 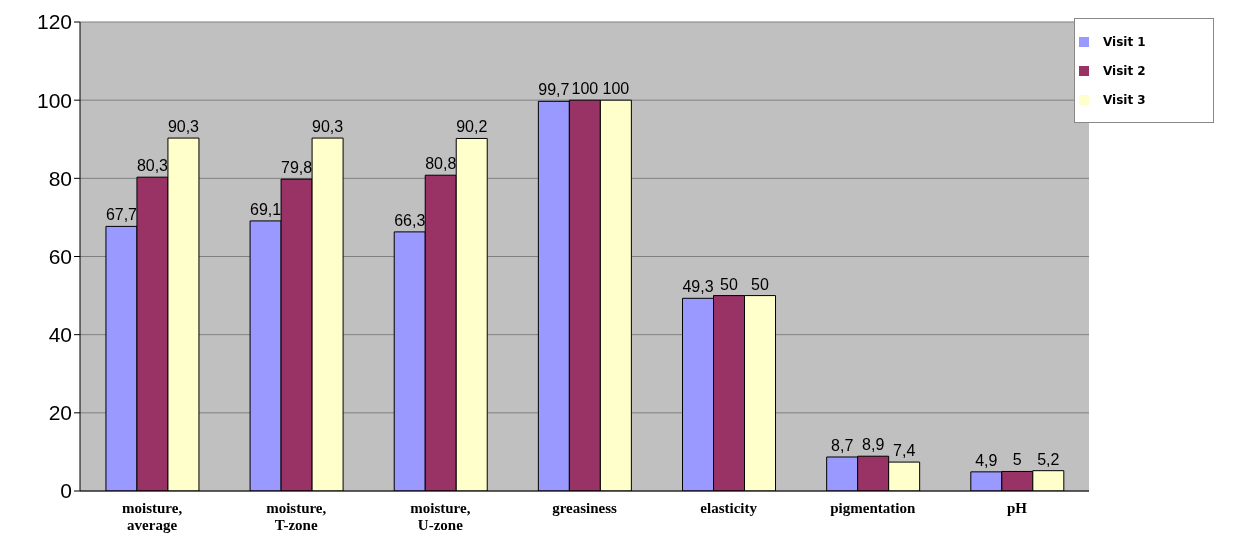 I want to click on legend-label: Visit 1, so click(x=1124, y=42).